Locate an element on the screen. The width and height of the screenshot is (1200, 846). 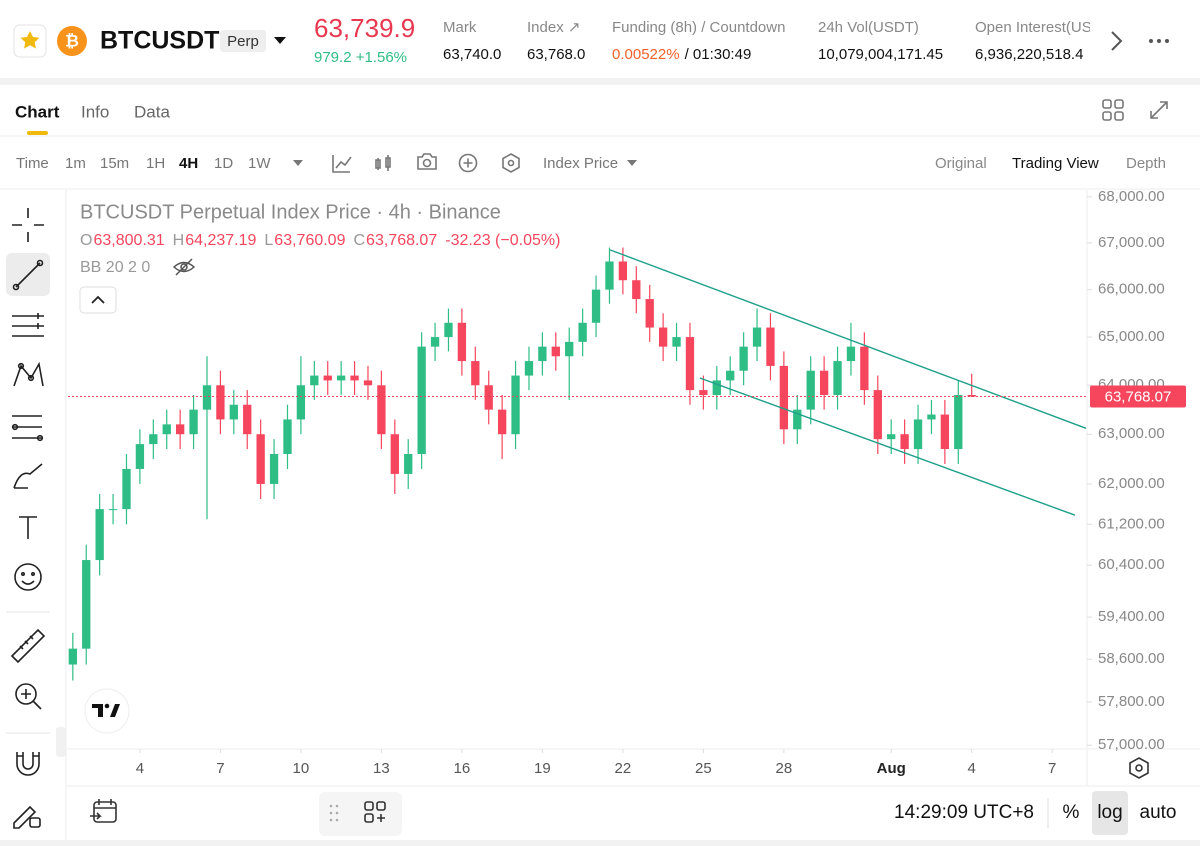
scroll-right is located at coordinates (1117, 41).